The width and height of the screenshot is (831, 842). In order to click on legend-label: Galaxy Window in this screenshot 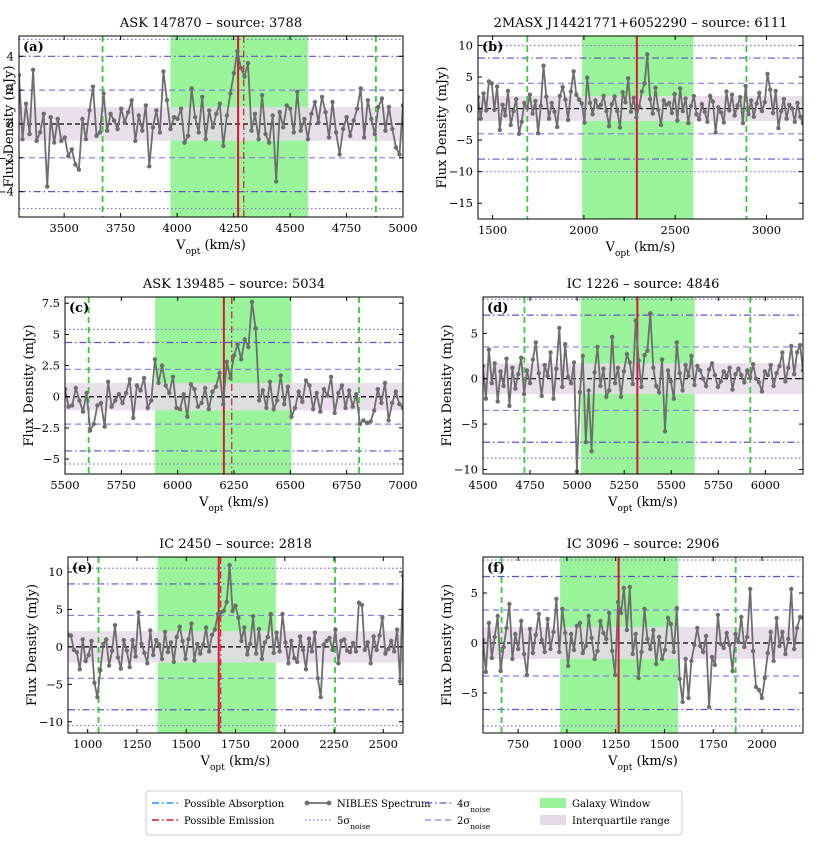, I will do `click(611, 804)`.